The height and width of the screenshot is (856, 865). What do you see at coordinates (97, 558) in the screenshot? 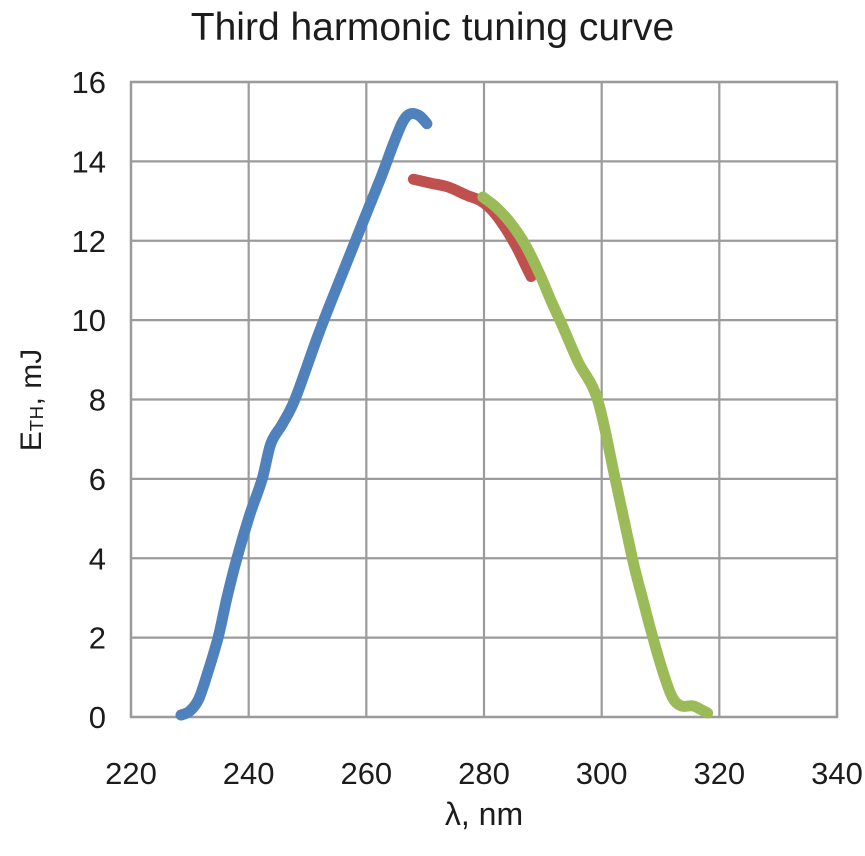
I see `y-tick-4: 4` at bounding box center [97, 558].